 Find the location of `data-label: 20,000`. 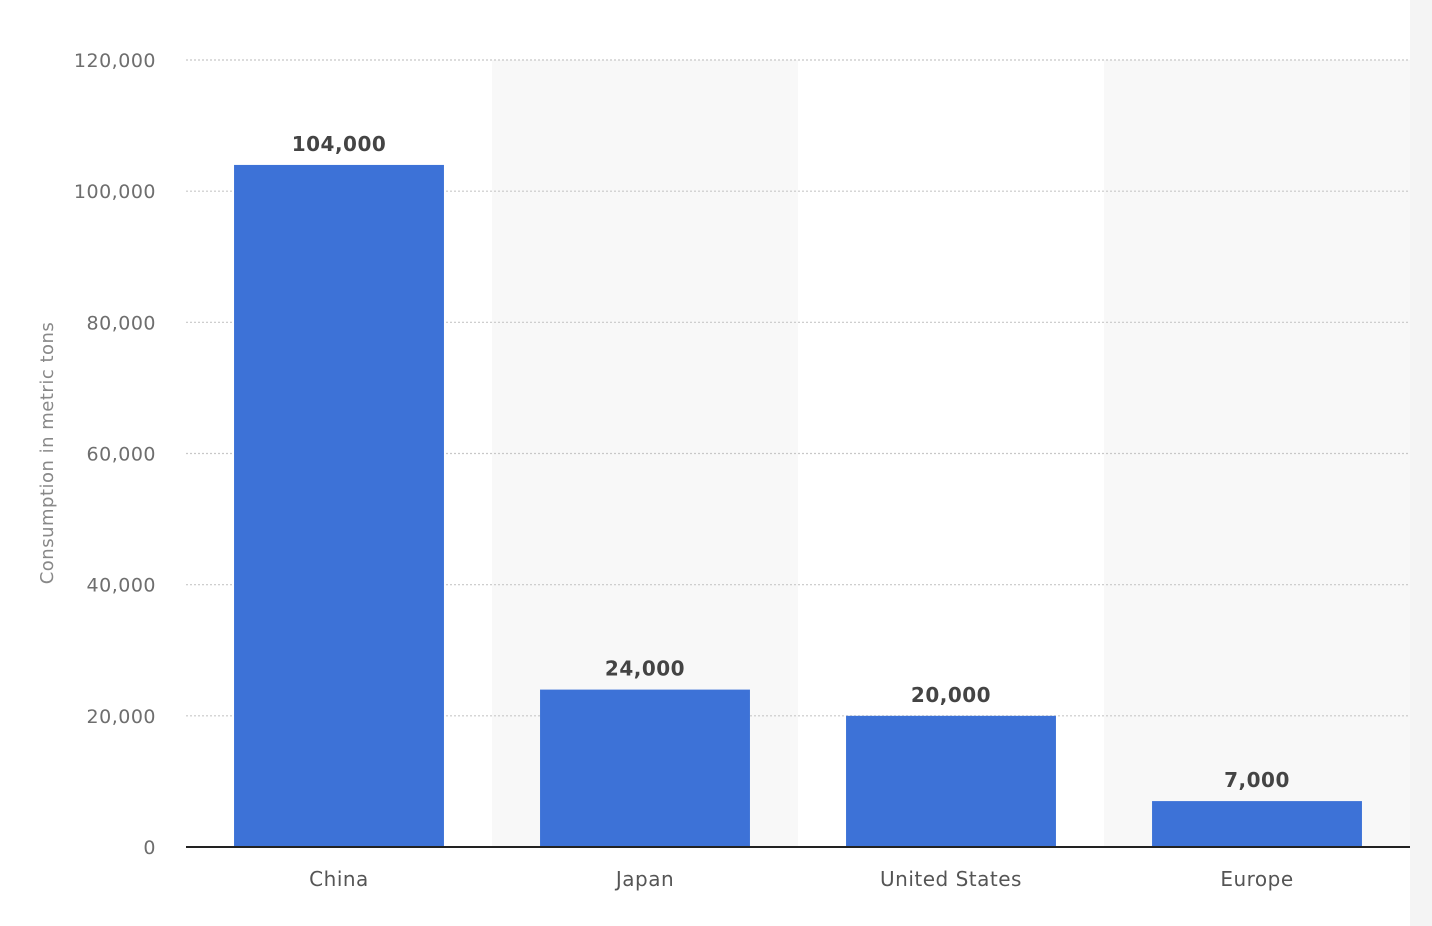

data-label: 20,000 is located at coordinates (951, 695).